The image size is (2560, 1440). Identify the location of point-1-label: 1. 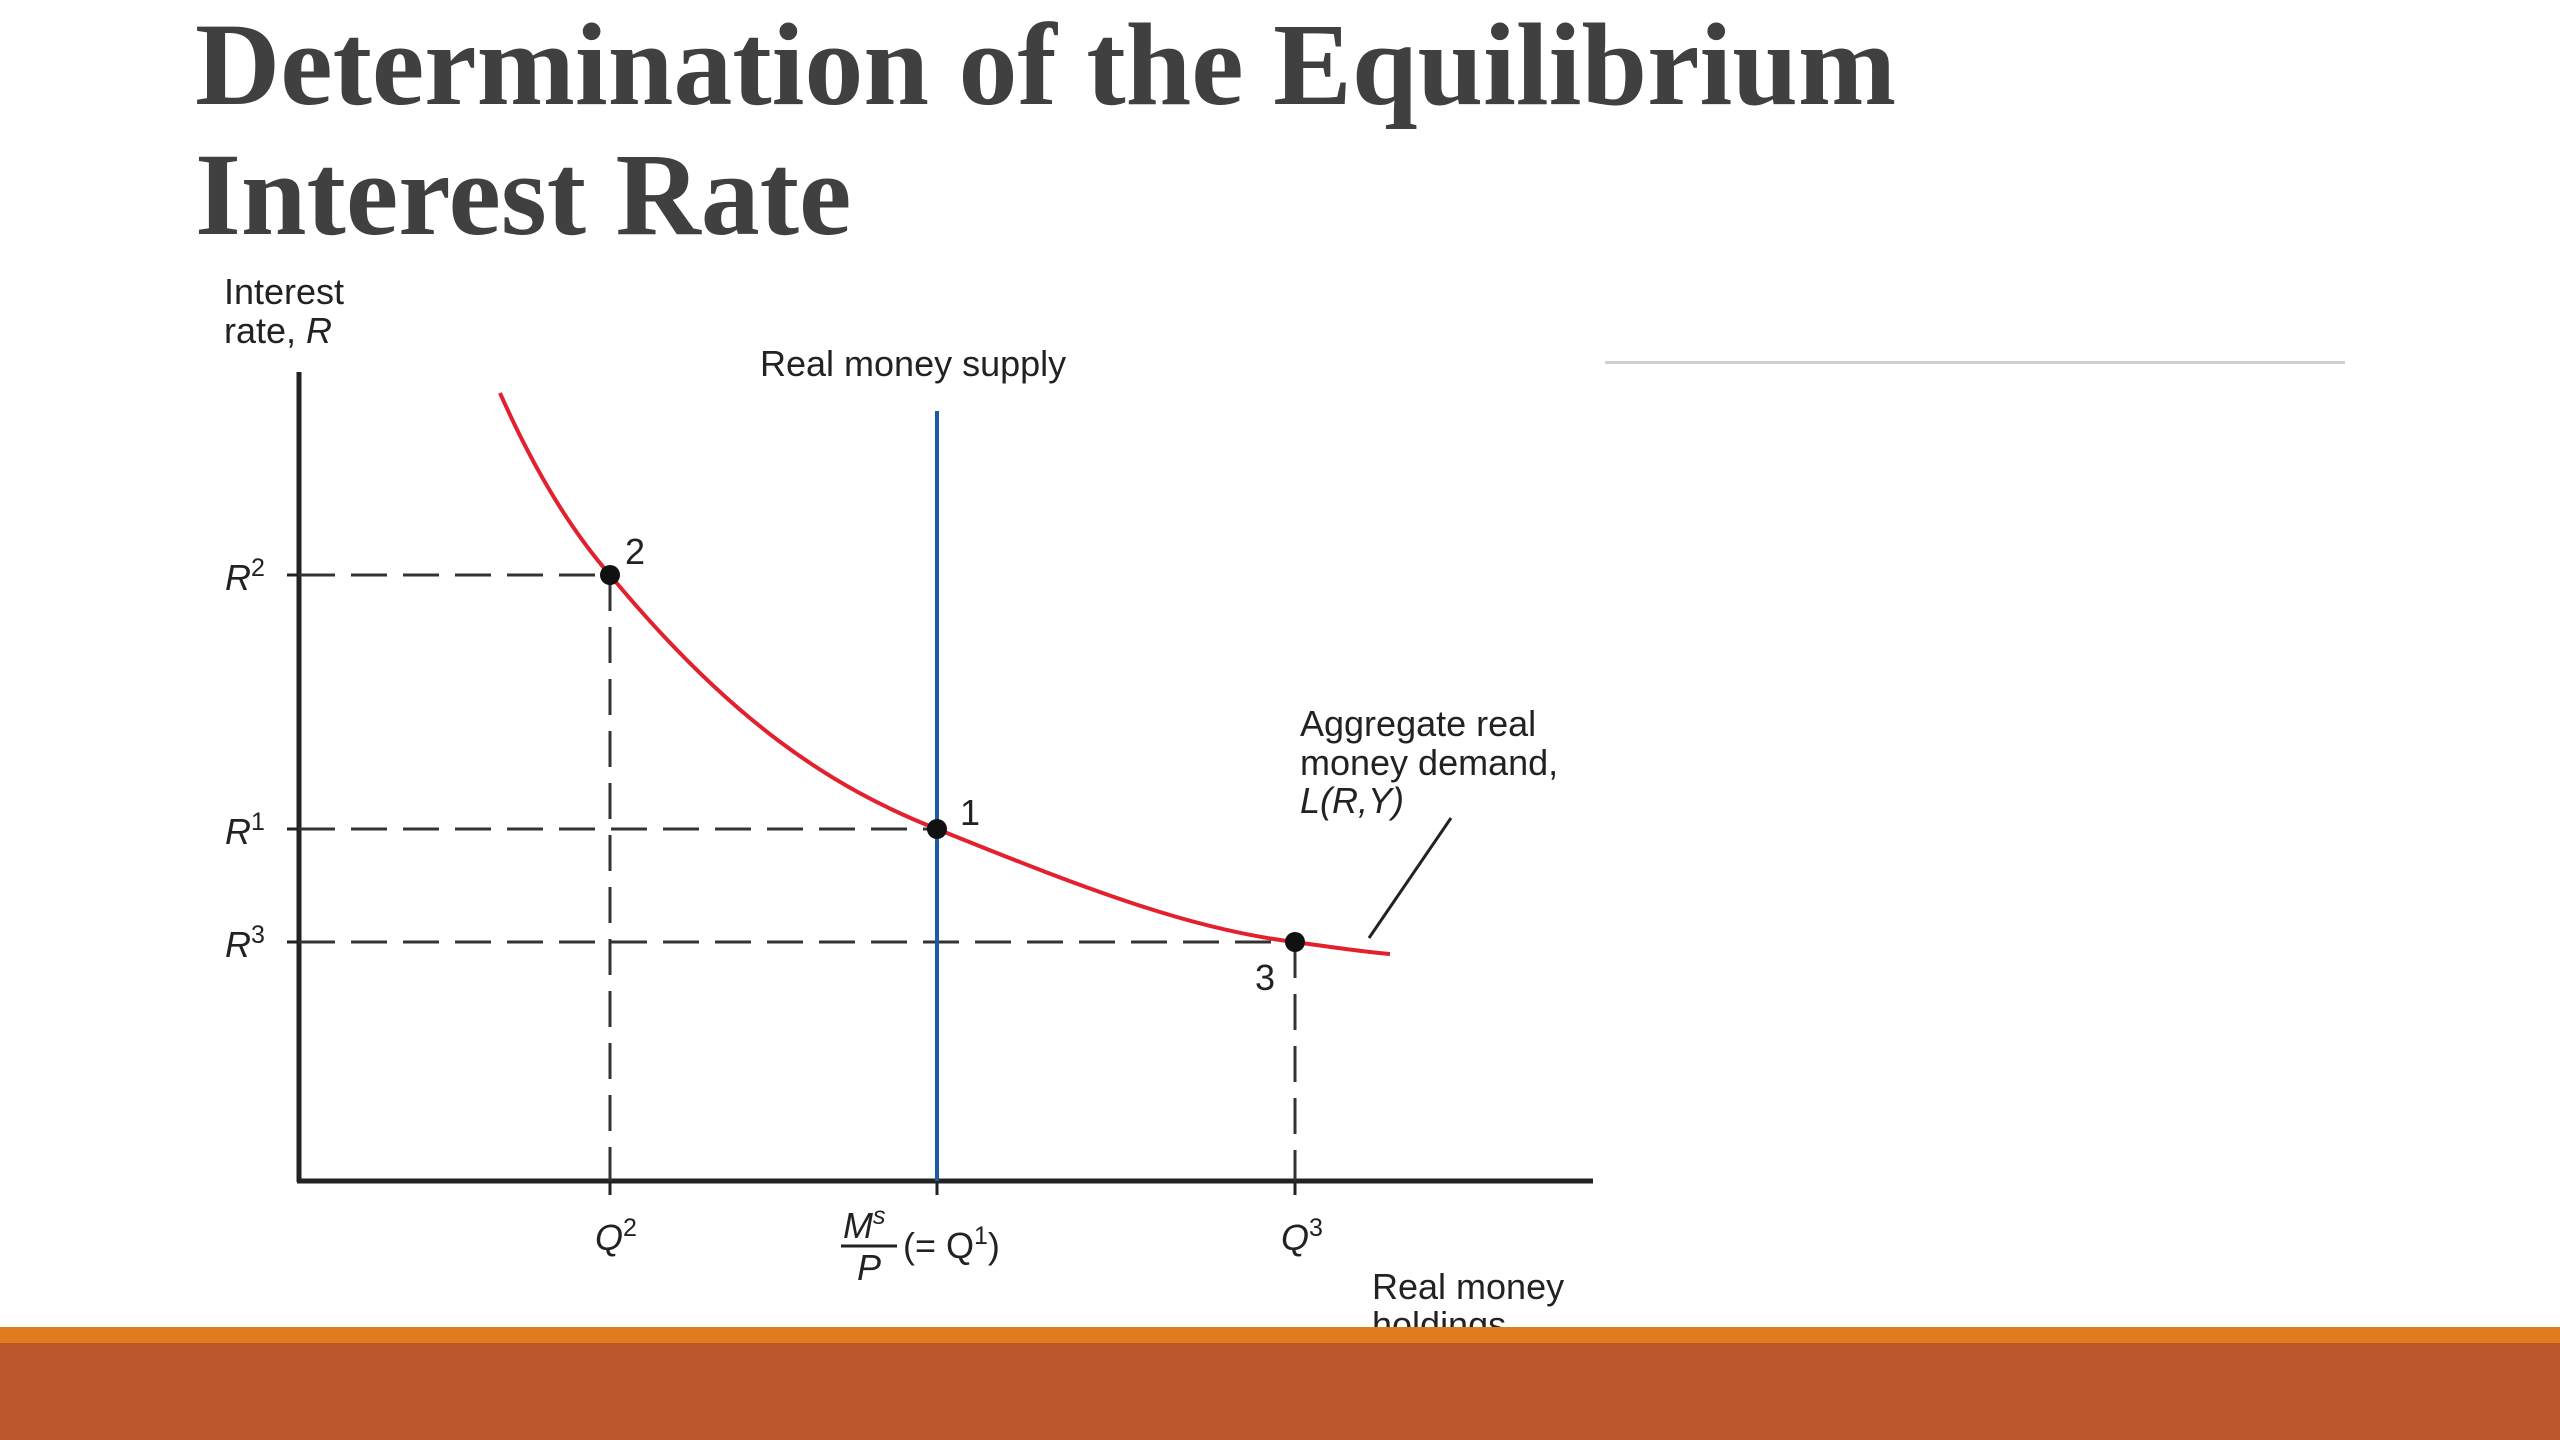
(970, 812).